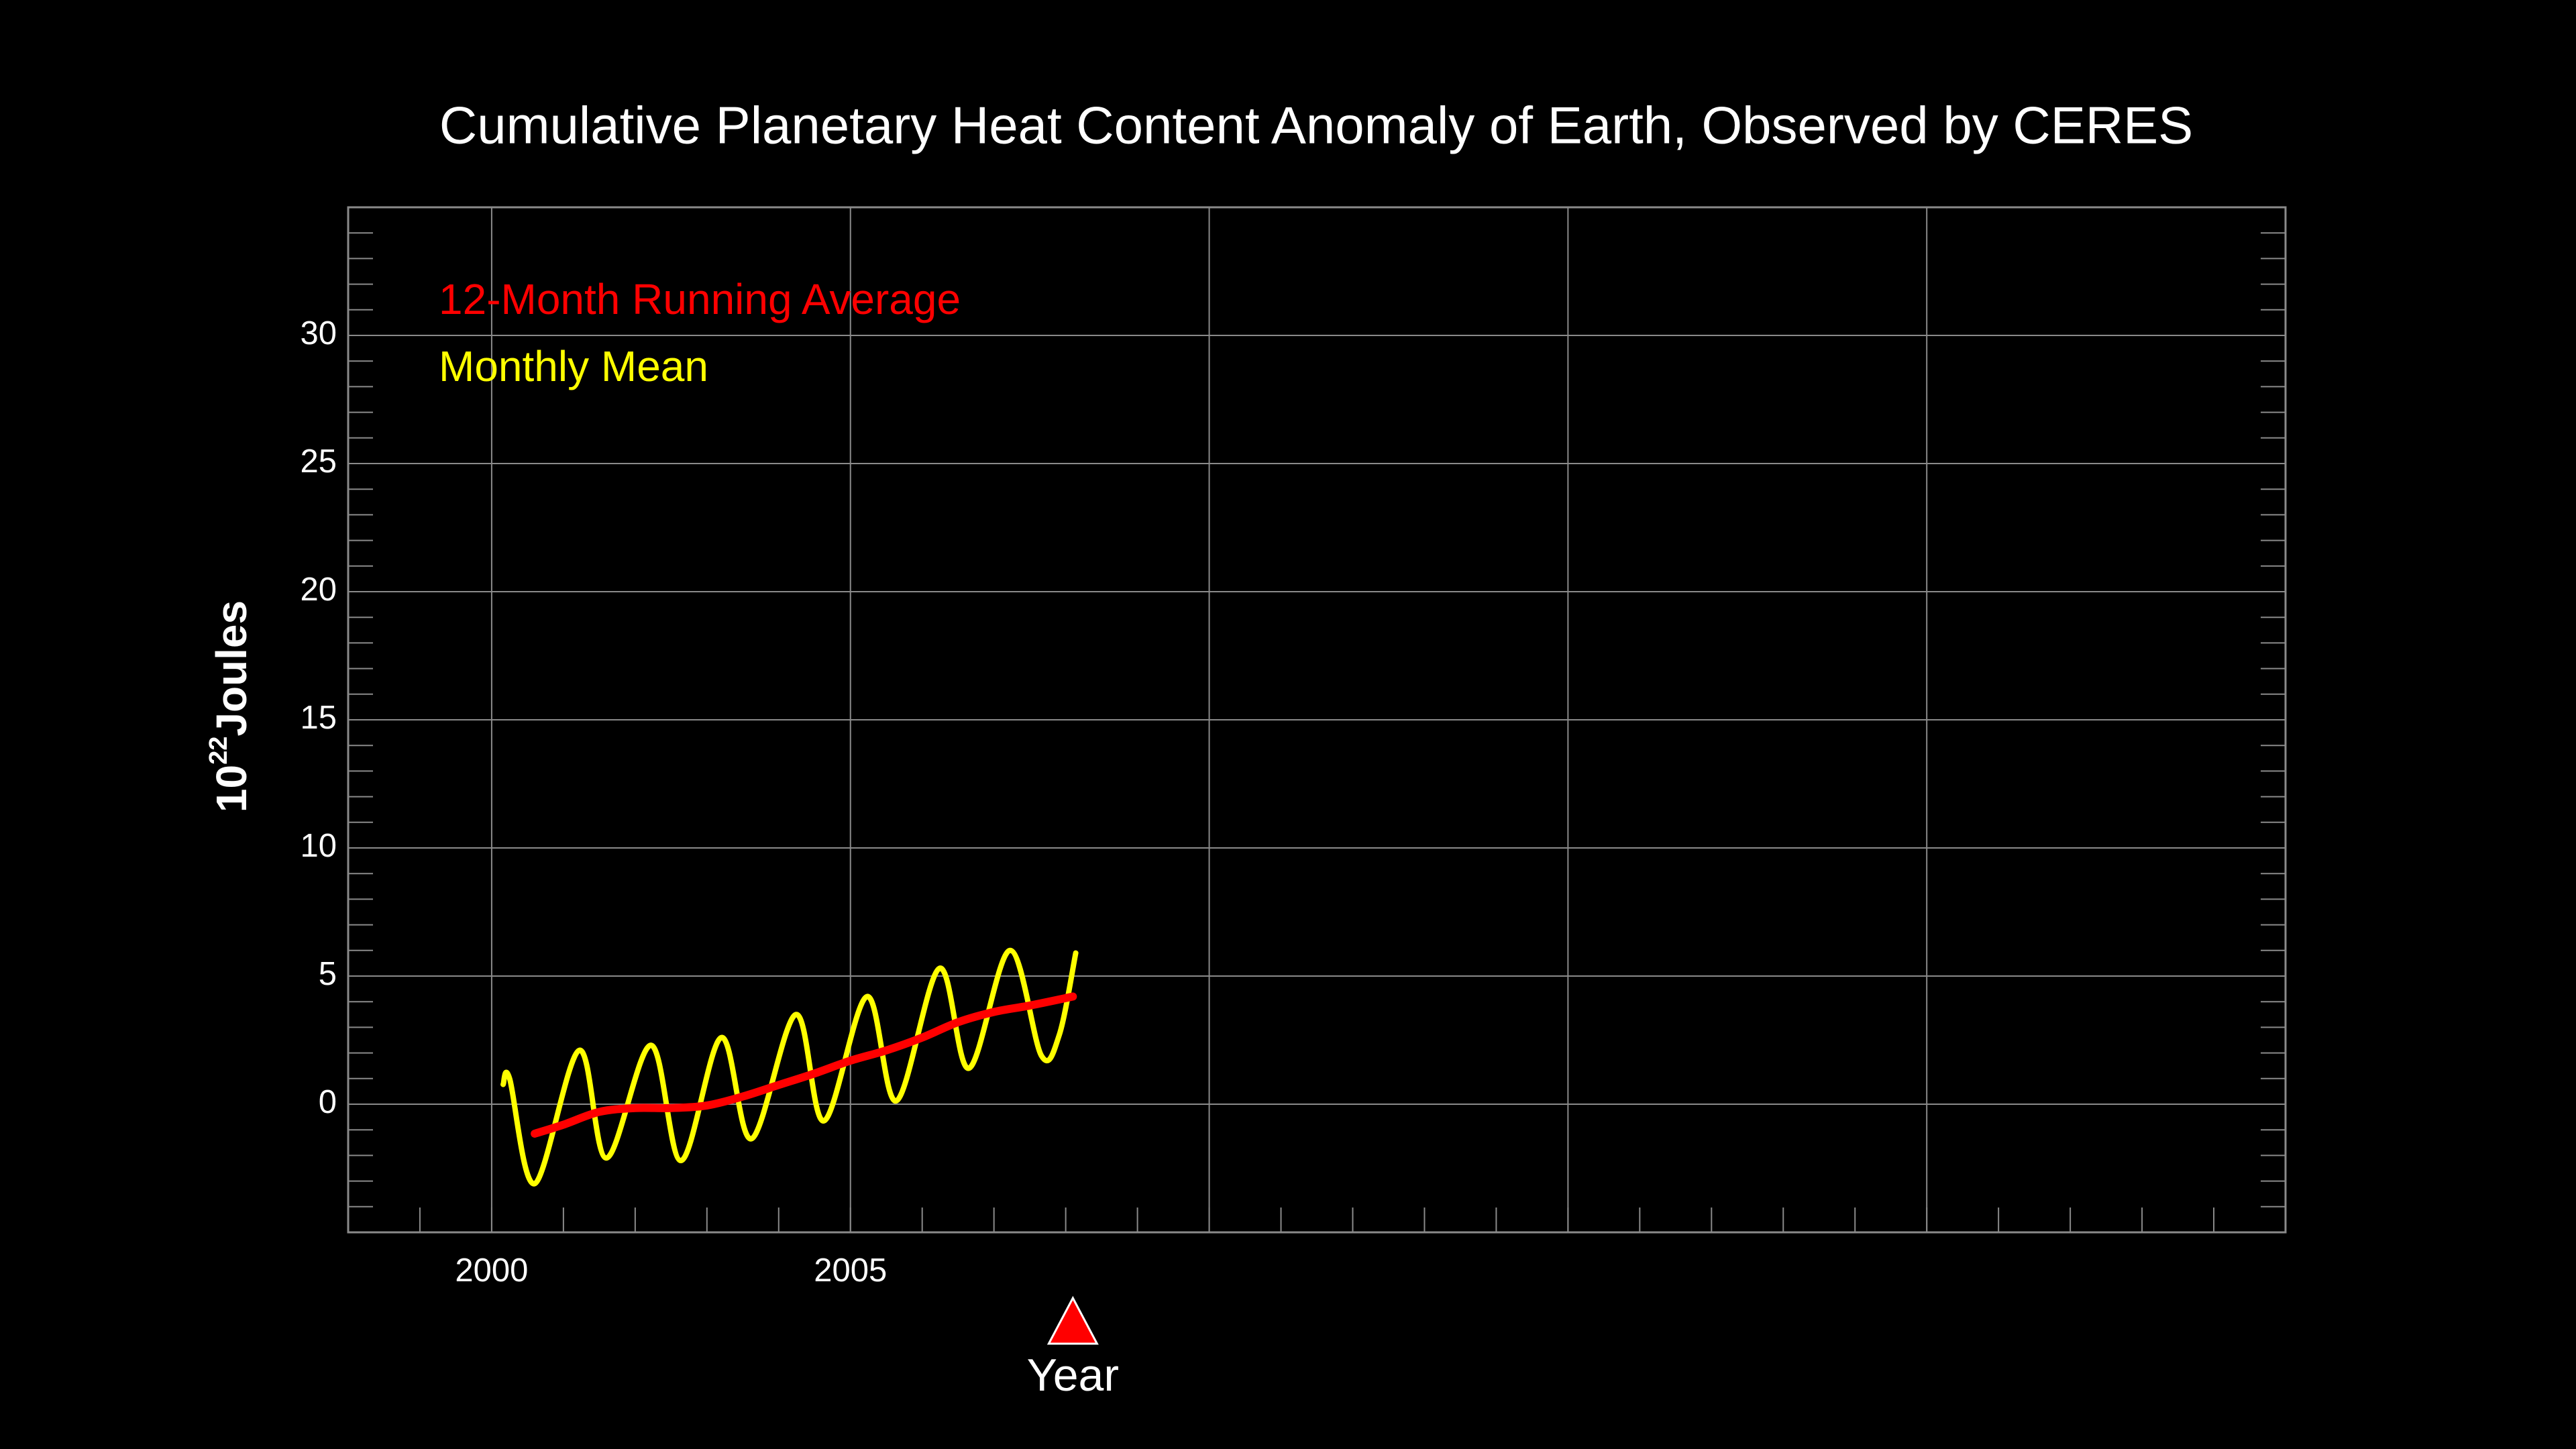 The height and width of the screenshot is (1449, 2576). What do you see at coordinates (318, 846) in the screenshot?
I see `y-tick-label: 10` at bounding box center [318, 846].